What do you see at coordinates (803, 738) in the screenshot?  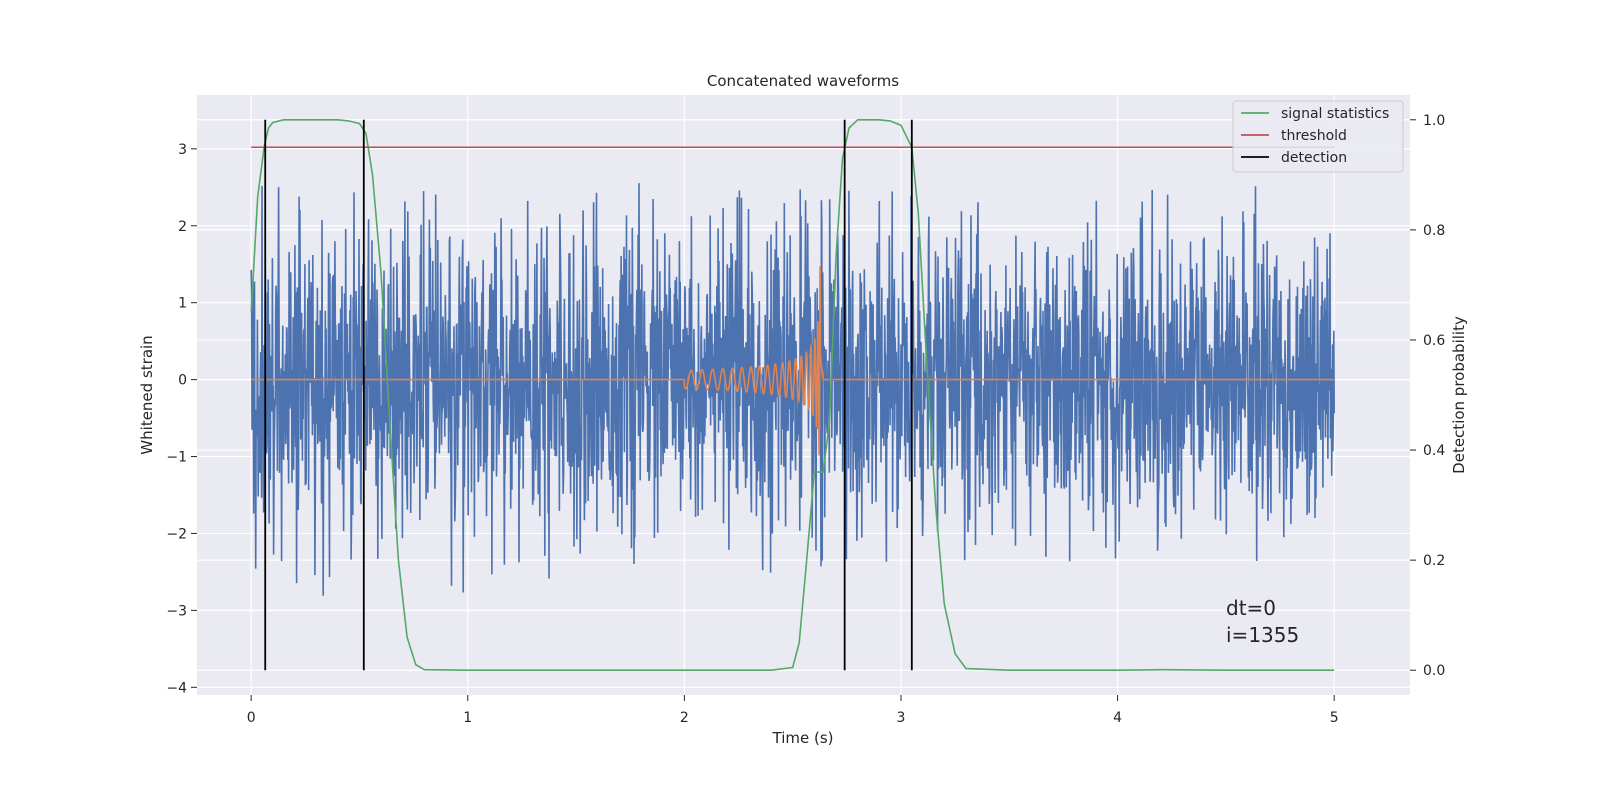 I see `x-axis-label: Time (s)` at bounding box center [803, 738].